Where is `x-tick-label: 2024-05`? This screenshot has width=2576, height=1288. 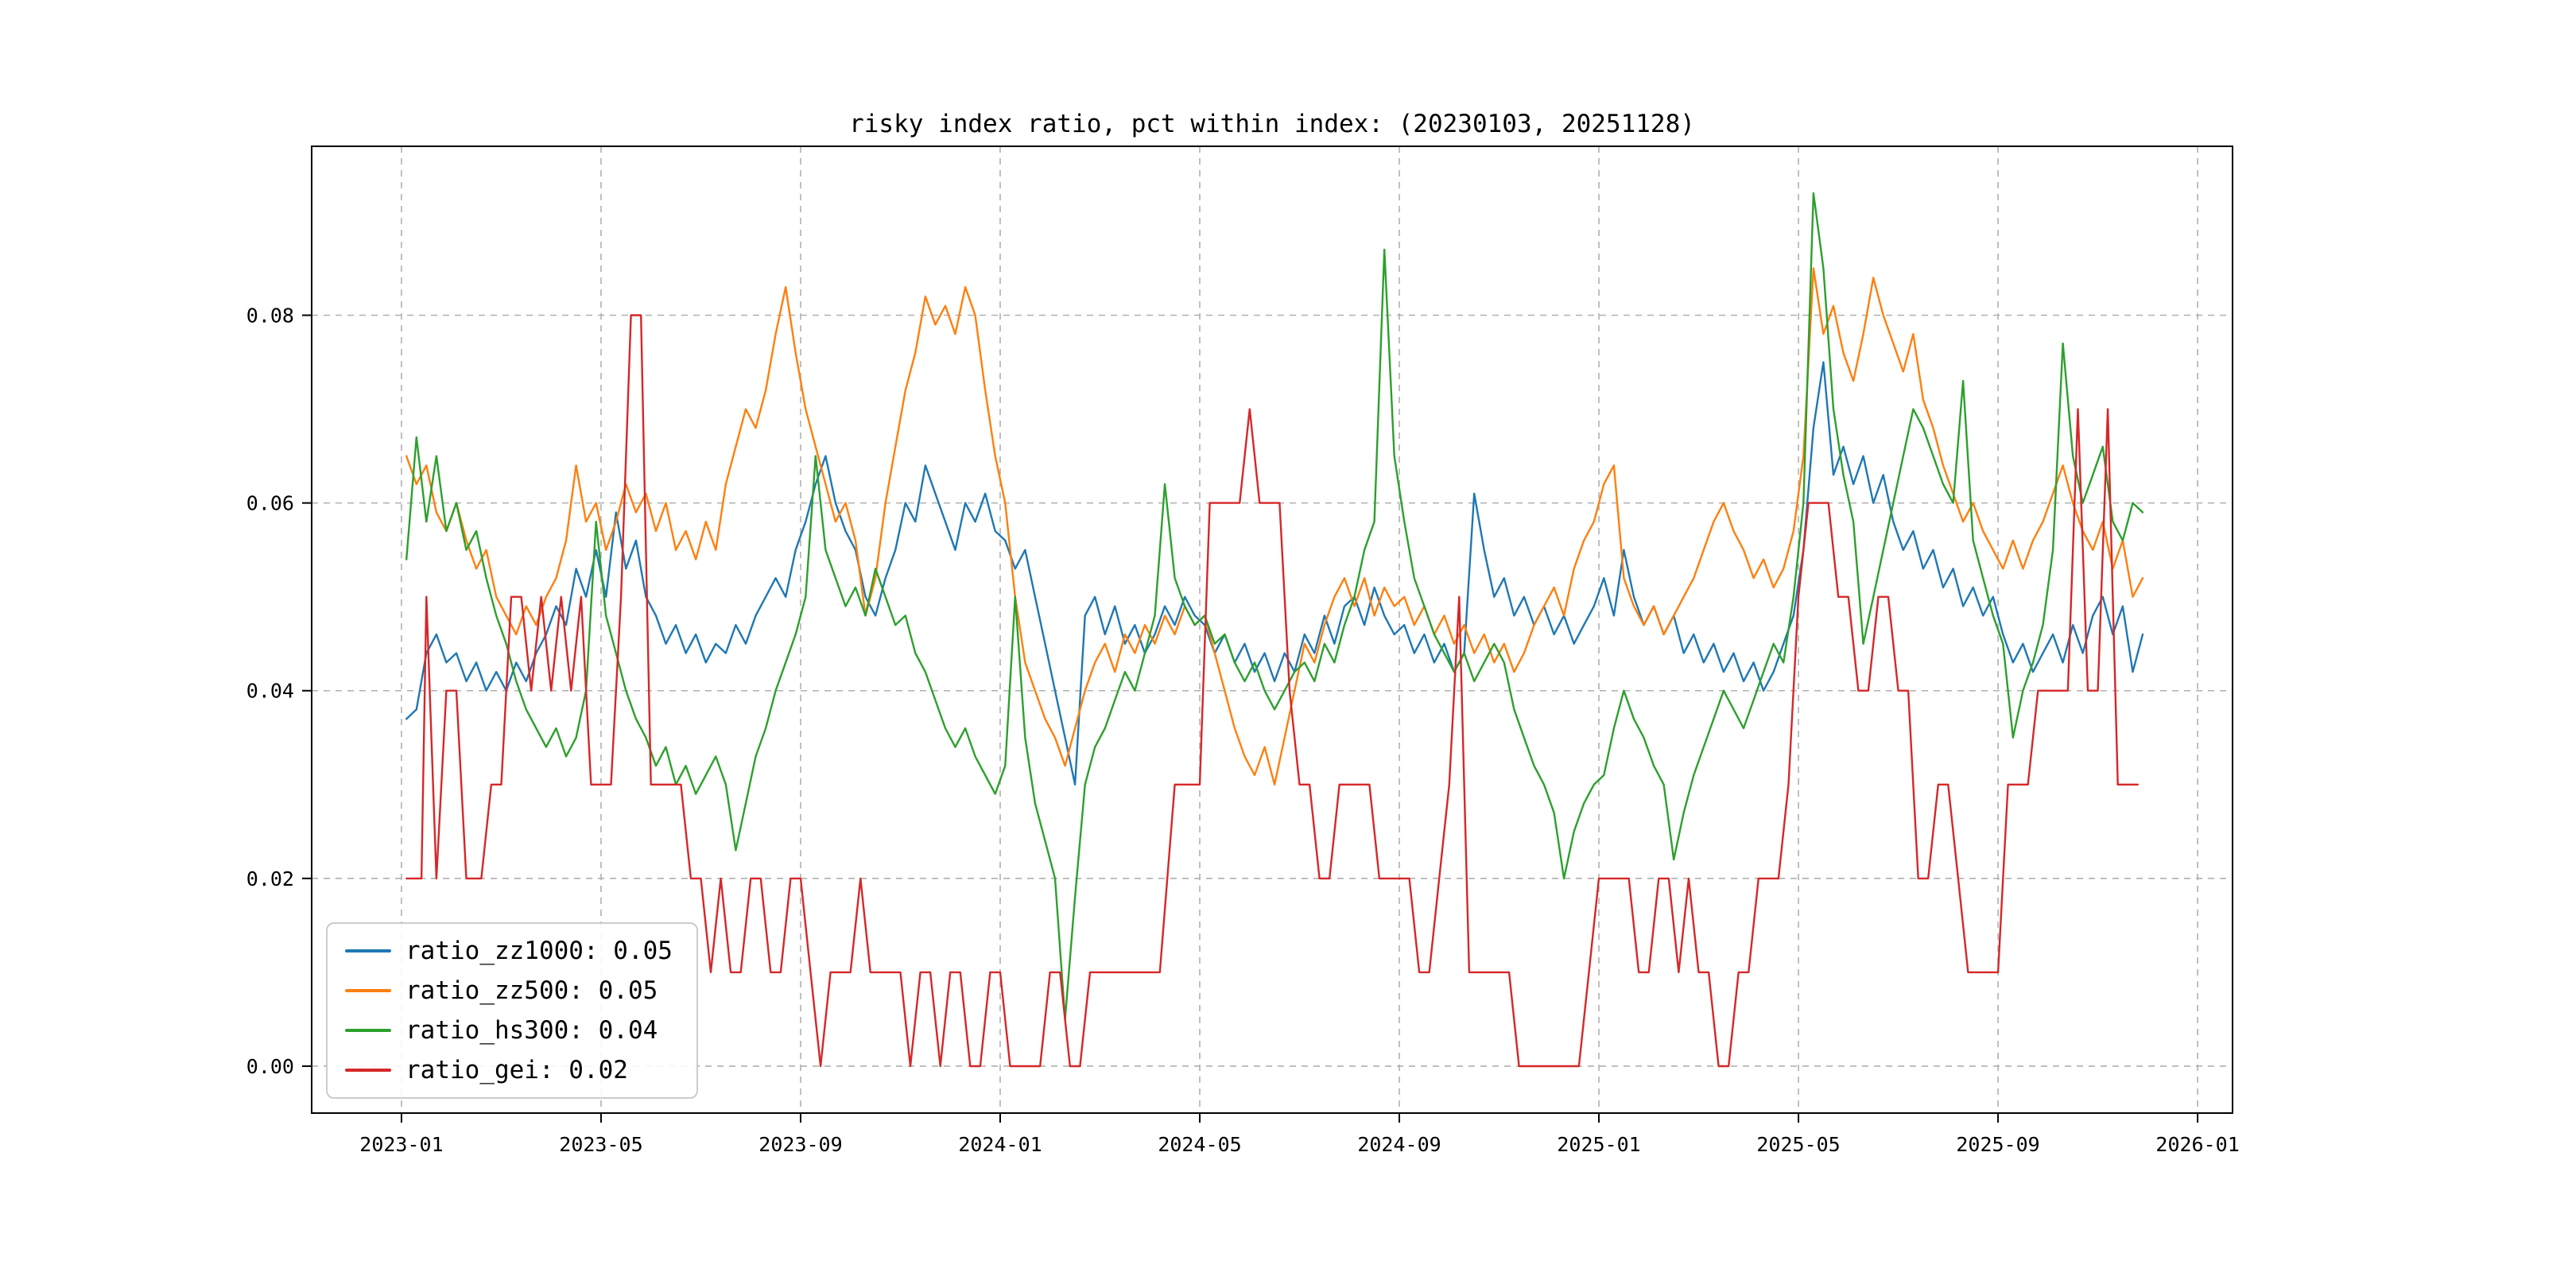
x-tick-label: 2024-05 is located at coordinates (1200, 1144).